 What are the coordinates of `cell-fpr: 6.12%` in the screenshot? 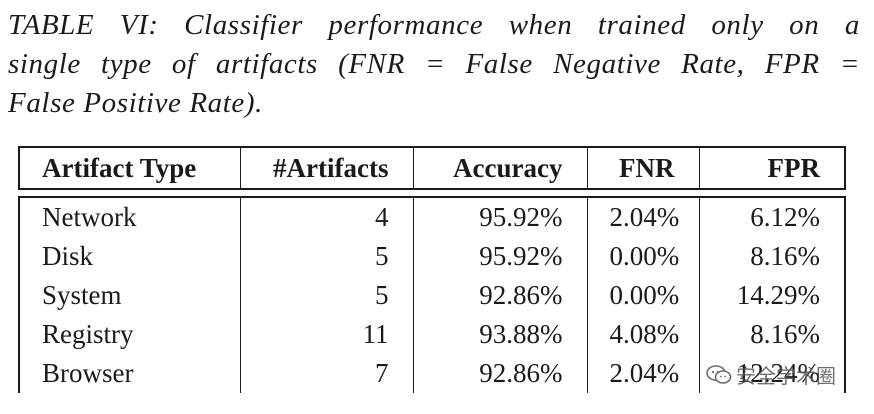 It's located at (771, 217).